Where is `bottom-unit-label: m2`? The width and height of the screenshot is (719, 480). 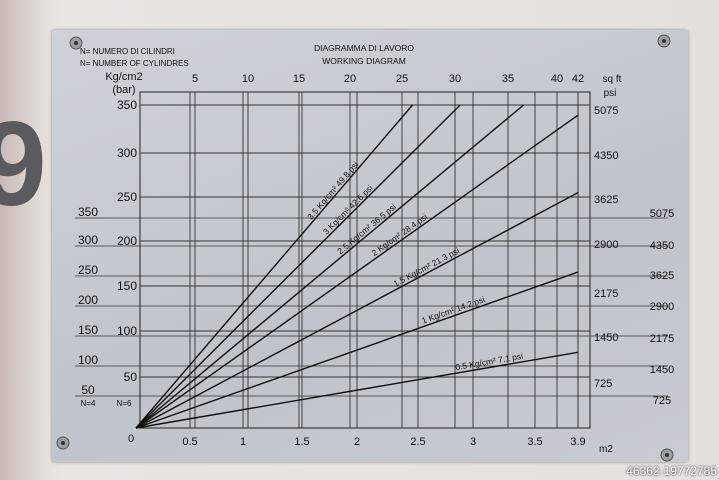
bottom-unit-label: m2 is located at coordinates (606, 449).